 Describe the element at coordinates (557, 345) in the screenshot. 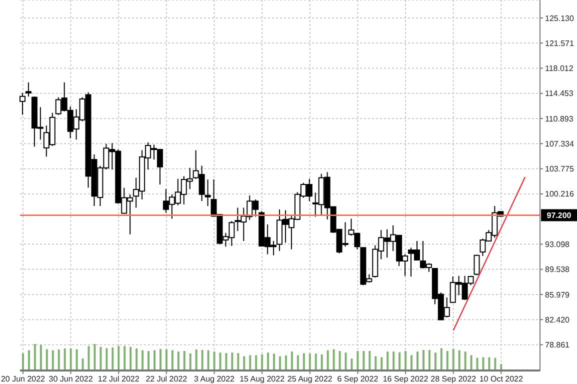

I see `y-tick-label: 78.861` at that location.